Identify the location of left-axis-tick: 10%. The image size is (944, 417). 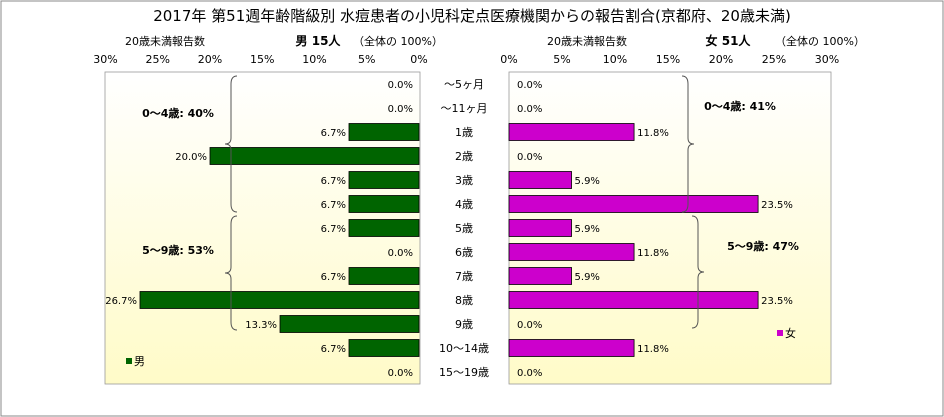
(314, 59).